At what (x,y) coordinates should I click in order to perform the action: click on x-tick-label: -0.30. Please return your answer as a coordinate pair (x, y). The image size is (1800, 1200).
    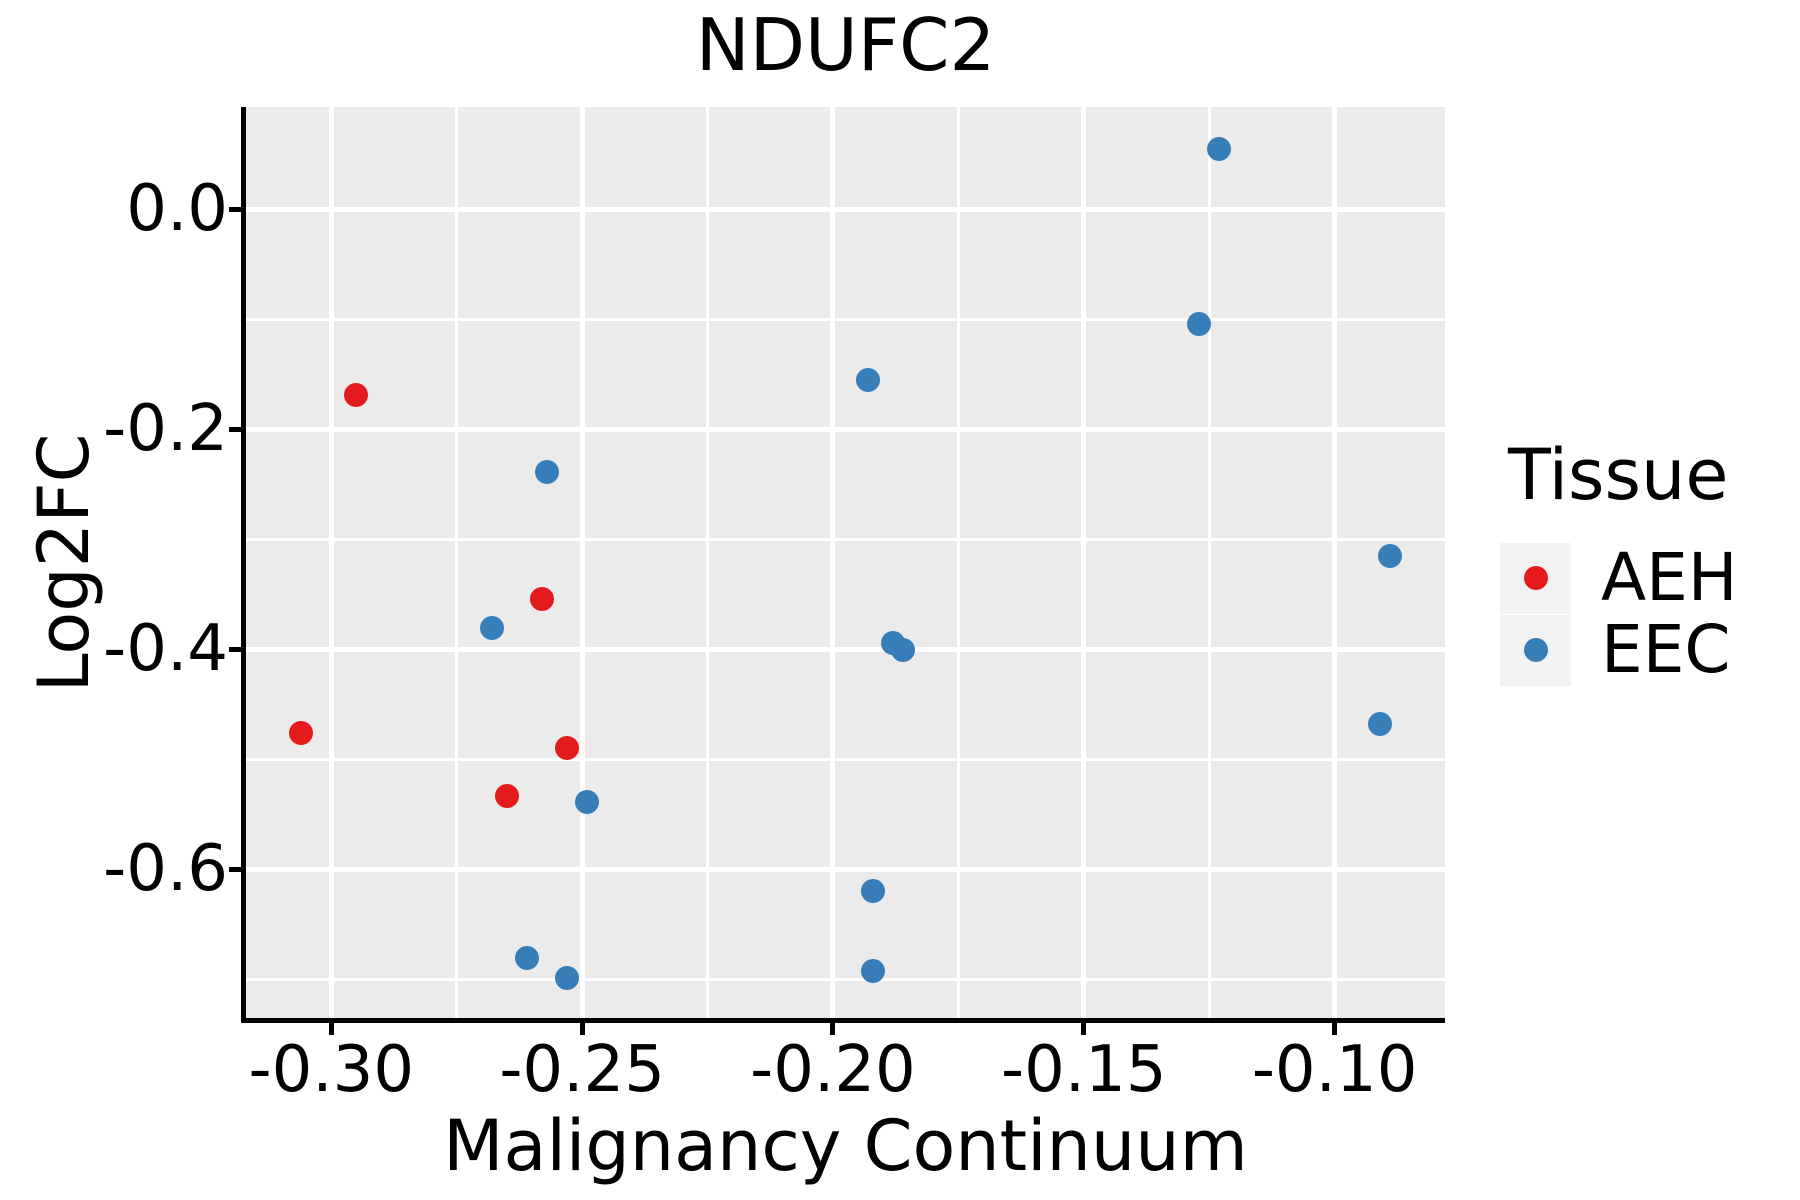
    Looking at the image, I should click on (331, 1070).